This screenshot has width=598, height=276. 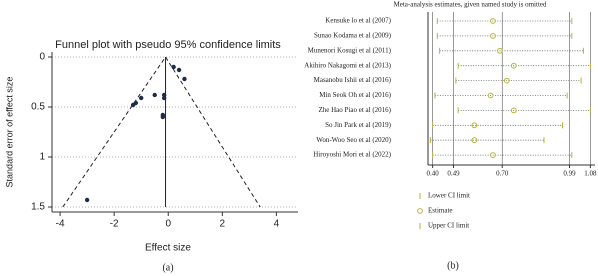 What do you see at coordinates (358, 125) in the screenshot?
I see `study-label: So Jin Park et al (2019)` at bounding box center [358, 125].